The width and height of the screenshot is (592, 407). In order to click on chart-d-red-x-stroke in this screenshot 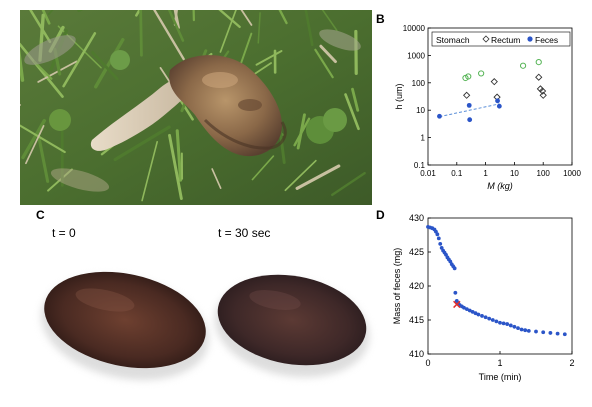, I will do `click(457, 304)`.